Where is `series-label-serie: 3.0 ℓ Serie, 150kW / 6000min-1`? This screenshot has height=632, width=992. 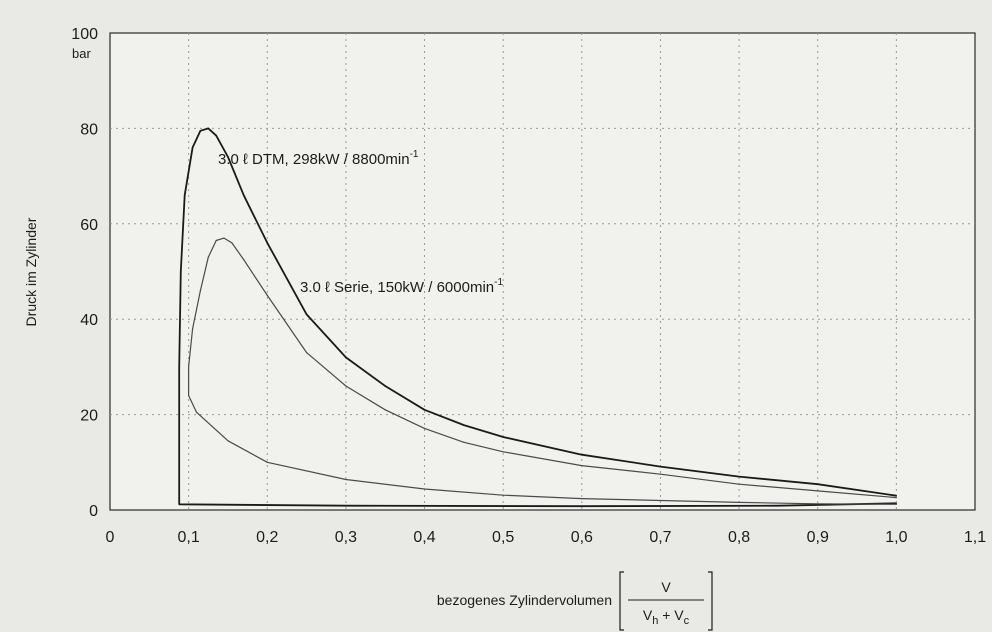 series-label-serie: 3.0 ℓ Serie, 150kW / 6000min-1 is located at coordinates (401, 286).